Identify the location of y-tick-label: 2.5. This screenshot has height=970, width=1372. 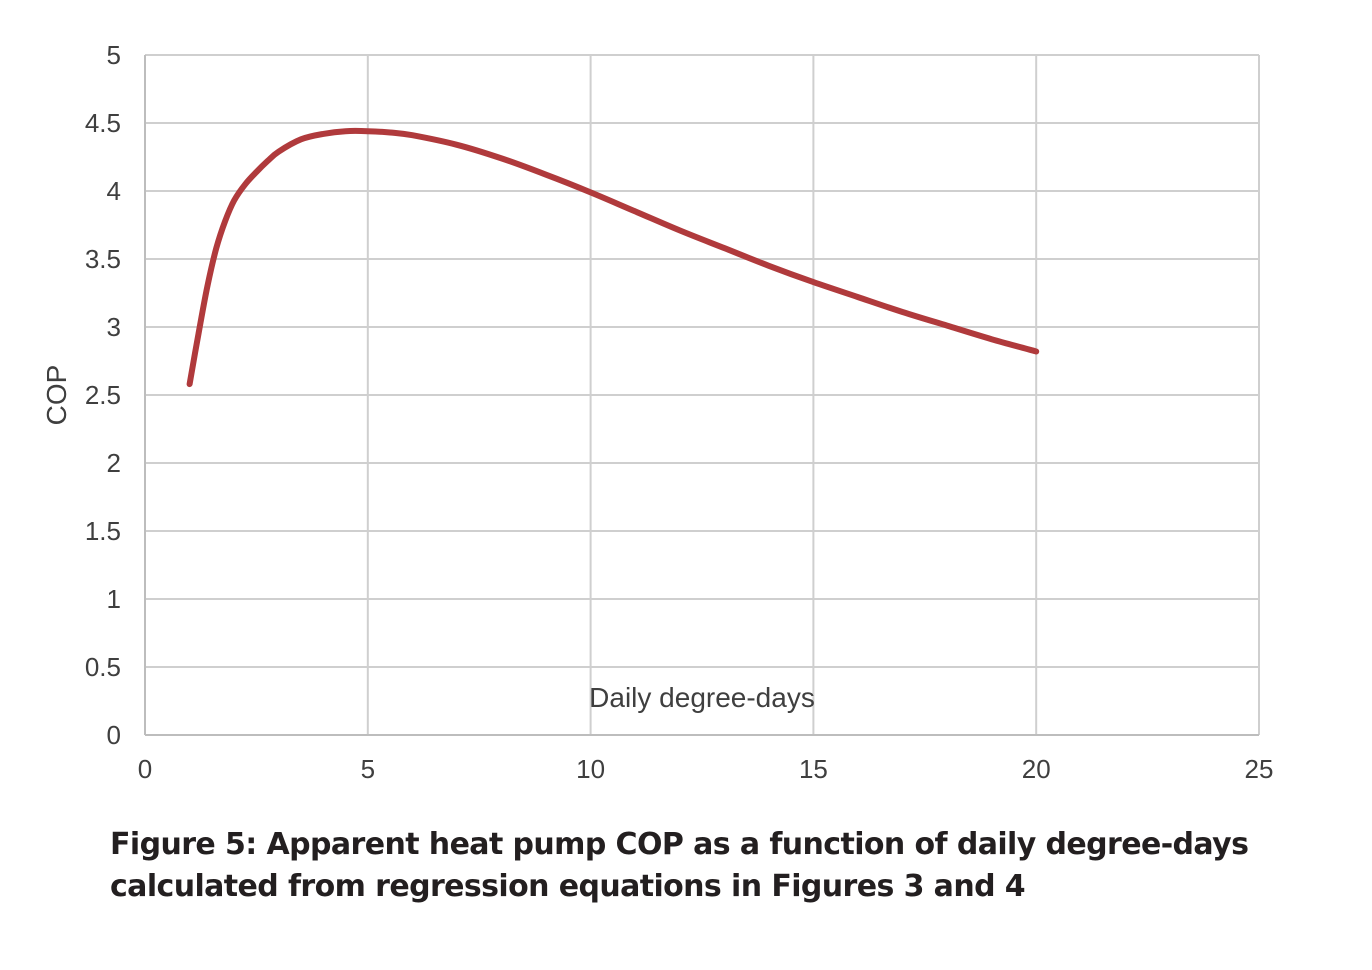
(103, 395).